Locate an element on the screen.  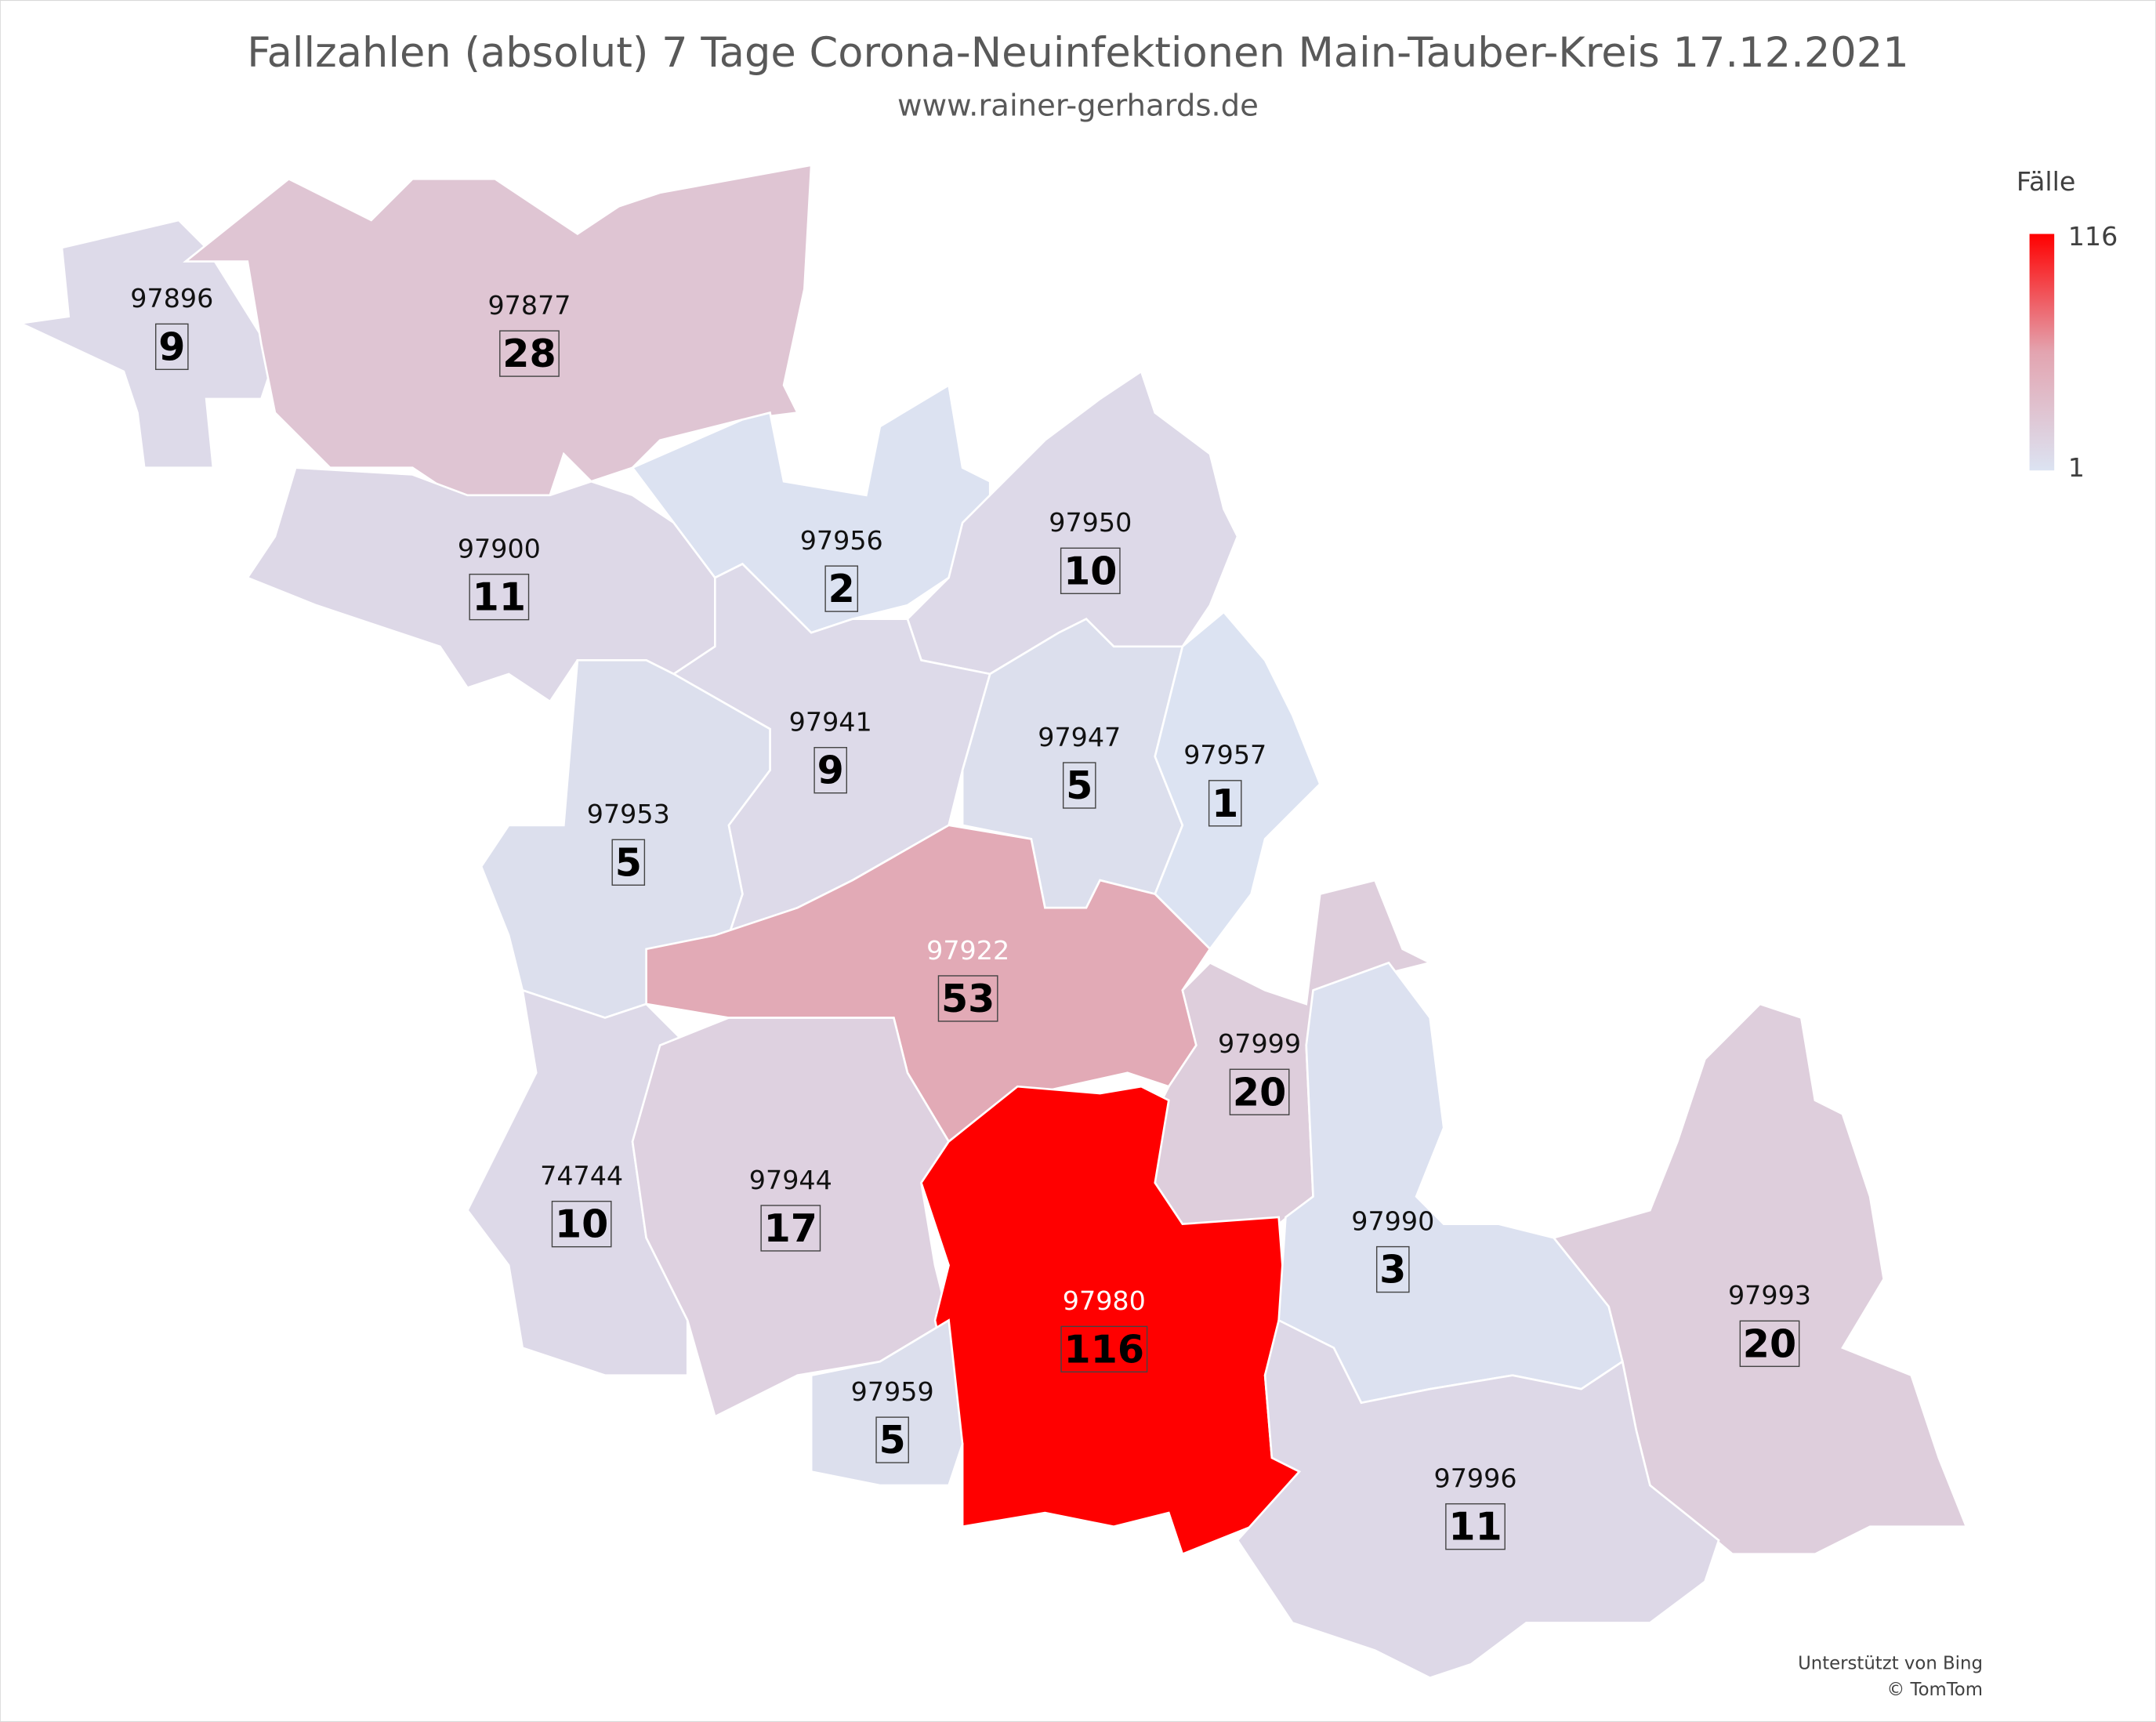
legend-max: 116 is located at coordinates (2093, 236).